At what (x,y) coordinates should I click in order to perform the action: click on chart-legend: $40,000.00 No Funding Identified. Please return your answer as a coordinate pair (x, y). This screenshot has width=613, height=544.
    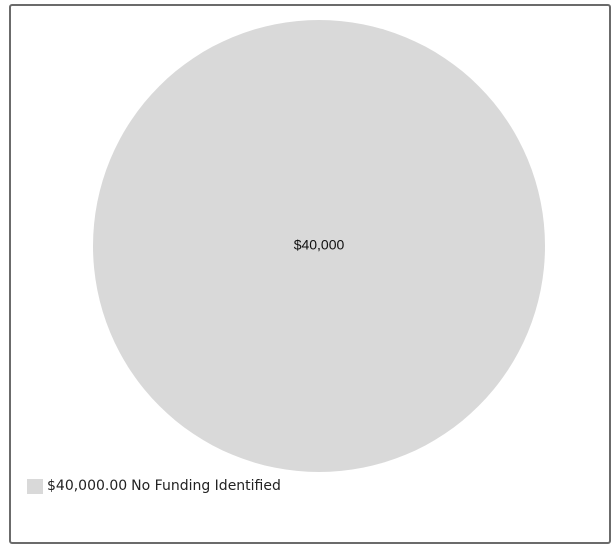
    Looking at the image, I should click on (154, 486).